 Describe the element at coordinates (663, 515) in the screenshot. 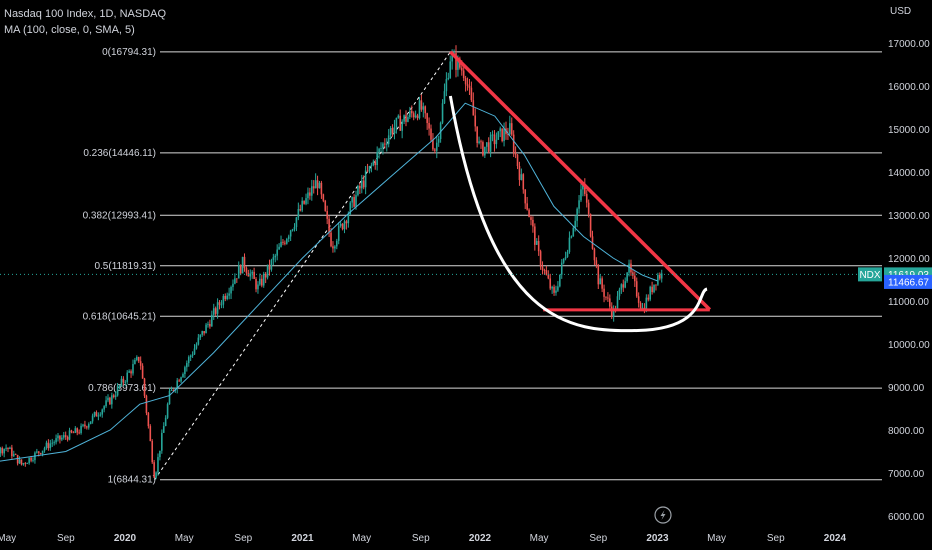

I see `lightning-icon` at that location.